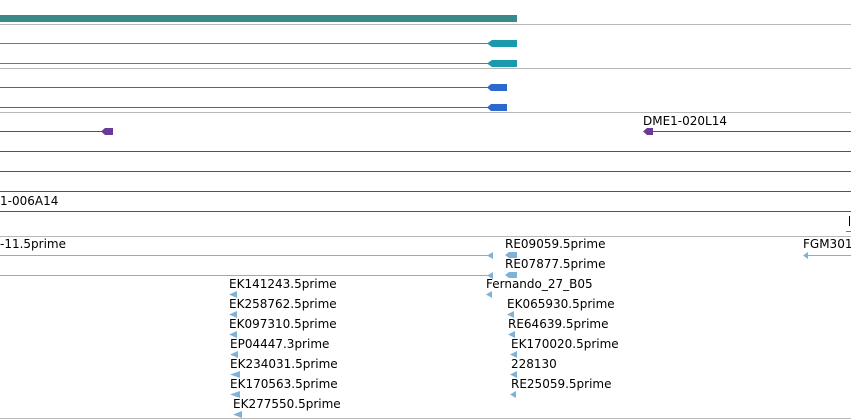 The width and height of the screenshot is (851, 420). Describe the element at coordinates (279, 344) in the screenshot. I see `est-label: EP04447.3prime` at that location.